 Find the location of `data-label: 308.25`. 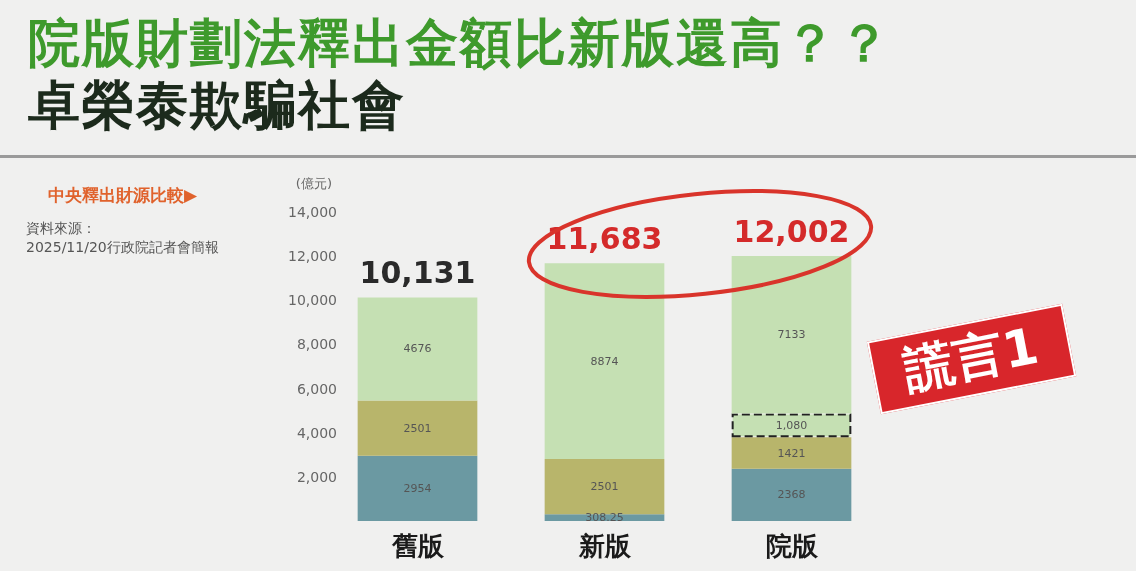

data-label: 308.25 is located at coordinates (604, 518).